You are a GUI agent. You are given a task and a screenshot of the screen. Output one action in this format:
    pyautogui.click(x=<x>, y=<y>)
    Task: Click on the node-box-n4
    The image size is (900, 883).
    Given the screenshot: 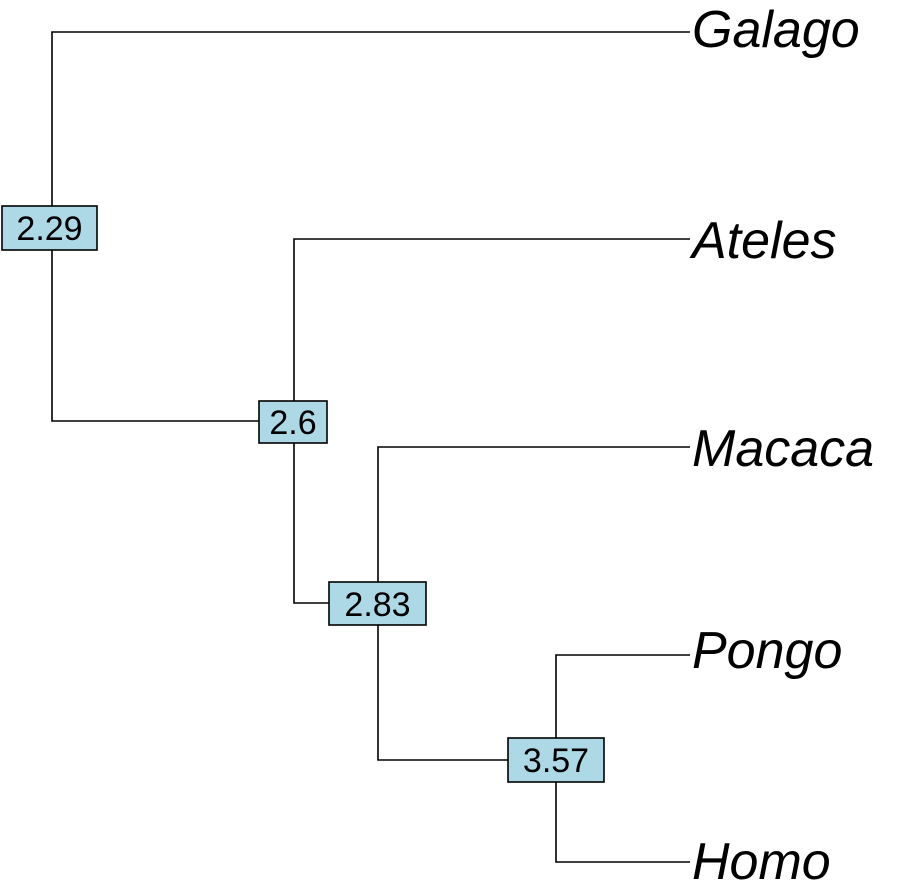 What is the action you would take?
    pyautogui.click(x=556, y=760)
    